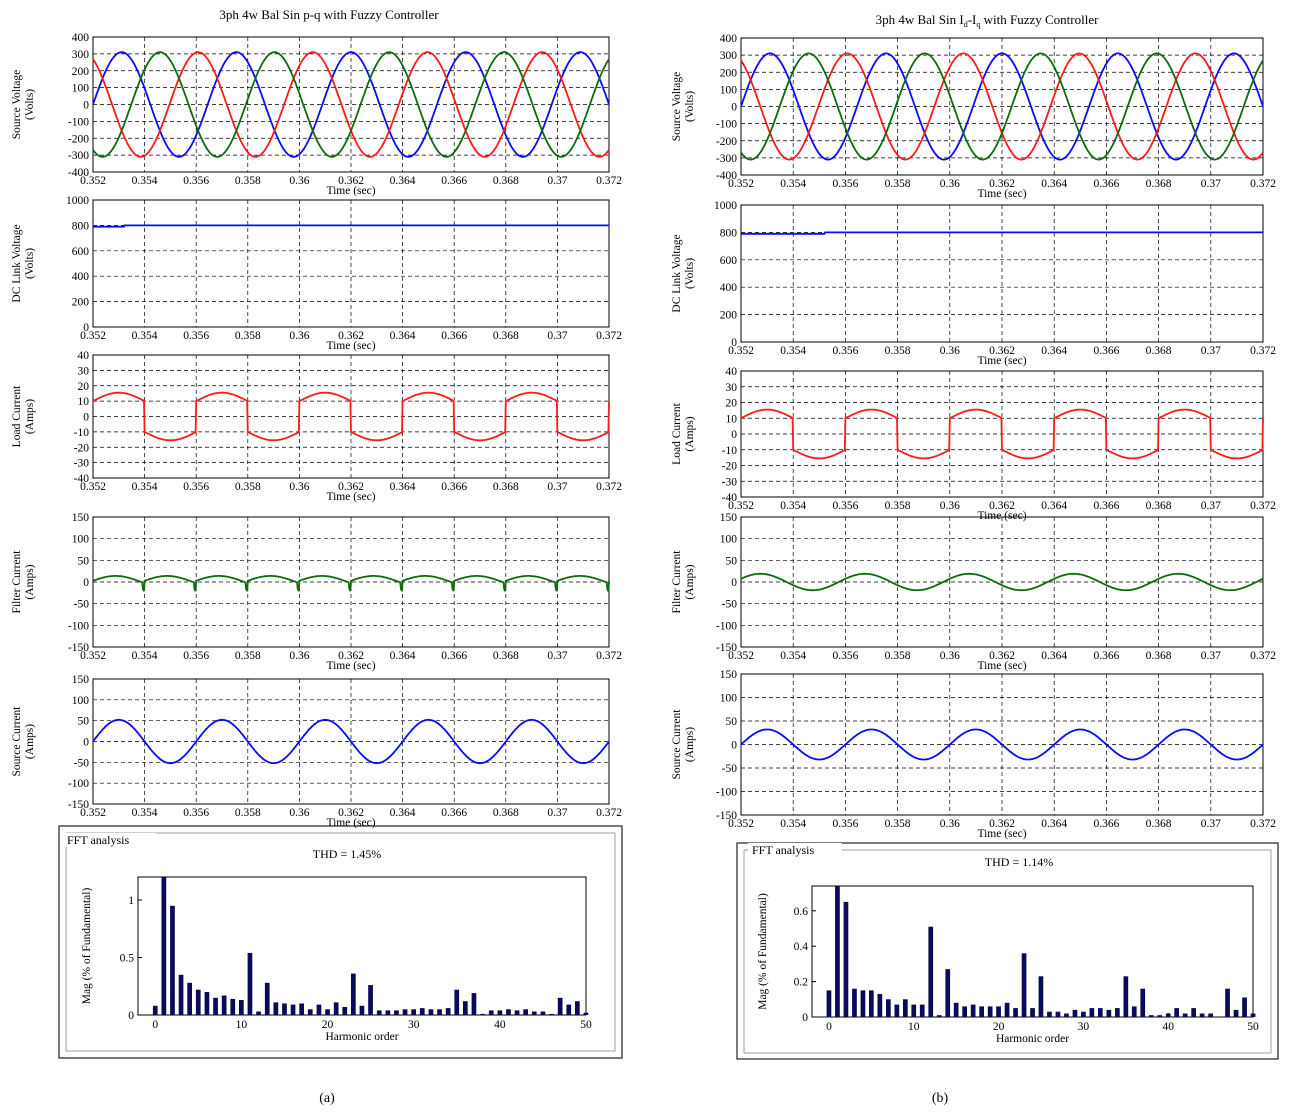 This screenshot has height=1118, width=1300. Describe the element at coordinates (1160, 1016) in the screenshot. I see `b-fft-bar-h39` at that location.